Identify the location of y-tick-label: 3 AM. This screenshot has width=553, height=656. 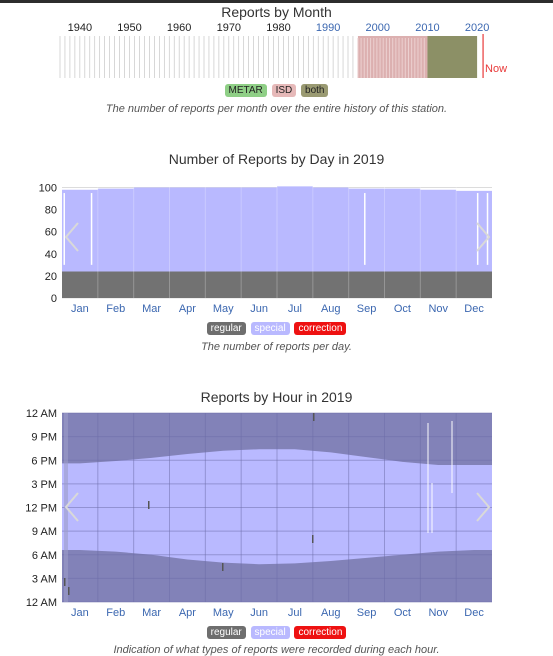
(44, 579).